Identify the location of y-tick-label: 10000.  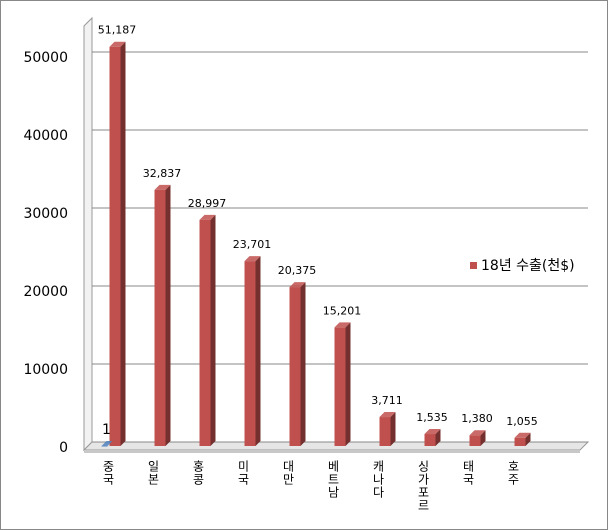
(45, 370).